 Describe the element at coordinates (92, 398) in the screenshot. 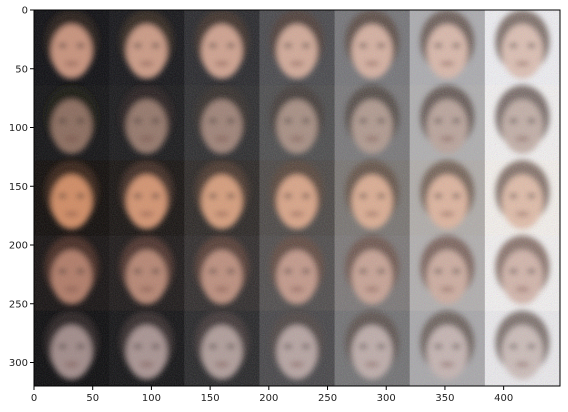

I see `x-tick-label: 50` at that location.